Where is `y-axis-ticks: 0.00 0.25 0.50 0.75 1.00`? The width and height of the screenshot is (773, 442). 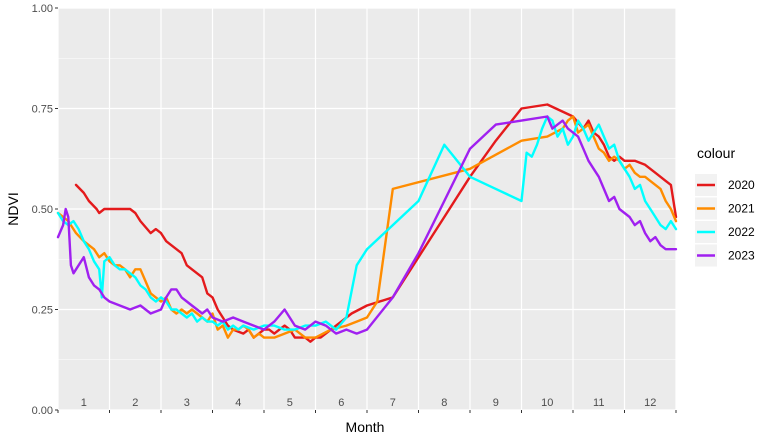
y-axis-ticks: 0.00 0.25 0.50 0.75 1.00 is located at coordinates (45, 210).